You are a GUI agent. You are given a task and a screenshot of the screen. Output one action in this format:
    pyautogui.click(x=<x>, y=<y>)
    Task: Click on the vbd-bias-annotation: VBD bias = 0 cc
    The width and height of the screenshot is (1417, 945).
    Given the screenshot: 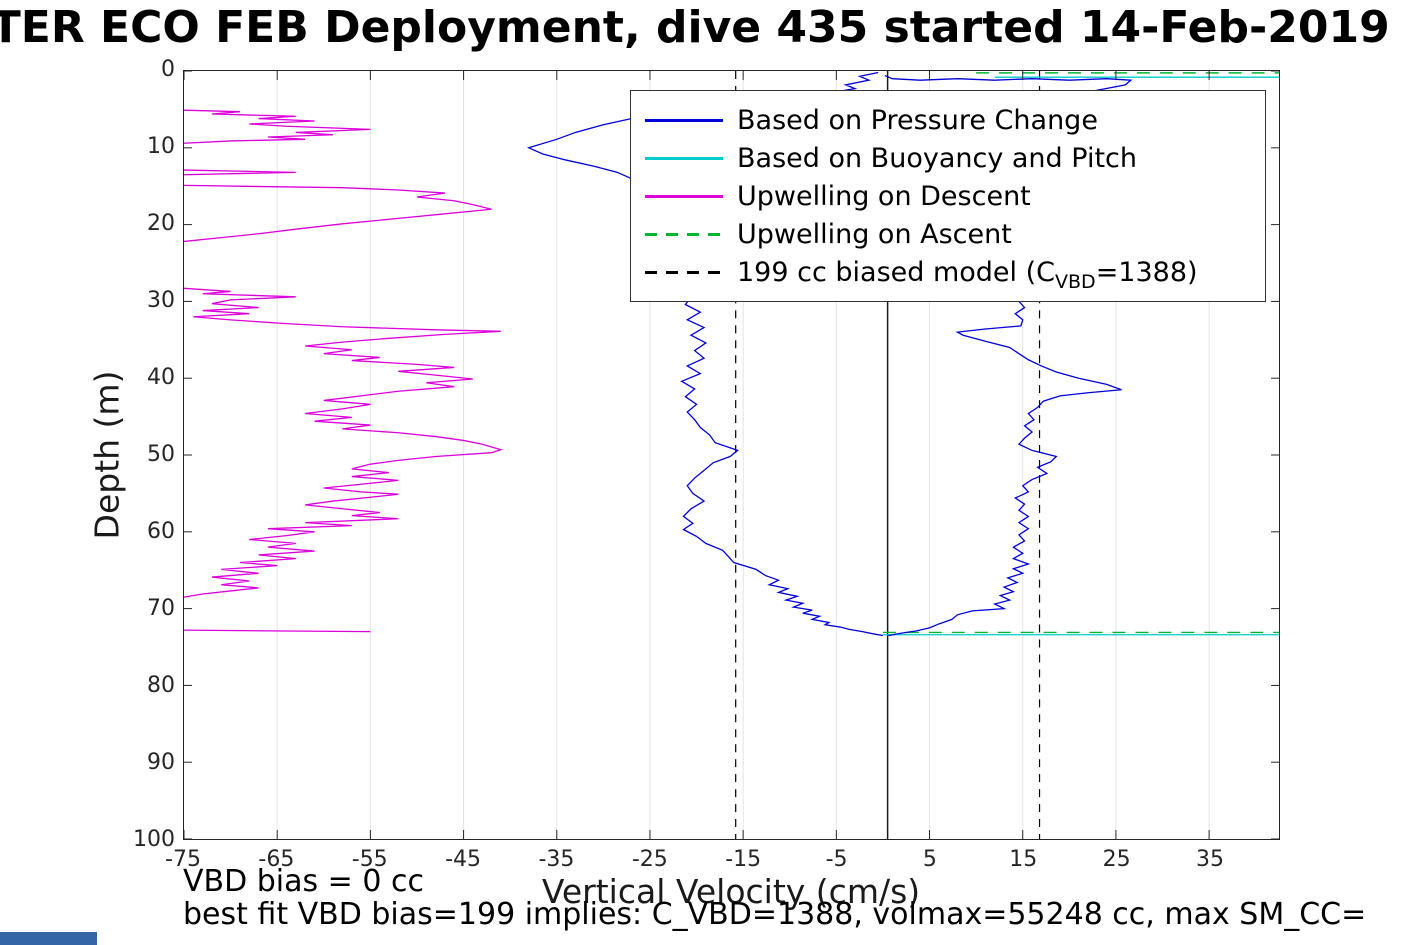 What is the action you would take?
    pyautogui.click(x=303, y=881)
    